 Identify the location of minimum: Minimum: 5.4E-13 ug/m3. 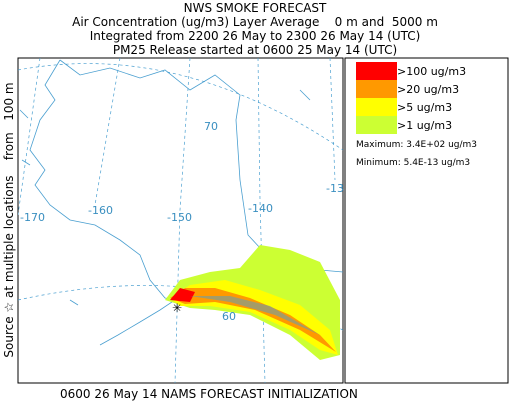
(413, 163).